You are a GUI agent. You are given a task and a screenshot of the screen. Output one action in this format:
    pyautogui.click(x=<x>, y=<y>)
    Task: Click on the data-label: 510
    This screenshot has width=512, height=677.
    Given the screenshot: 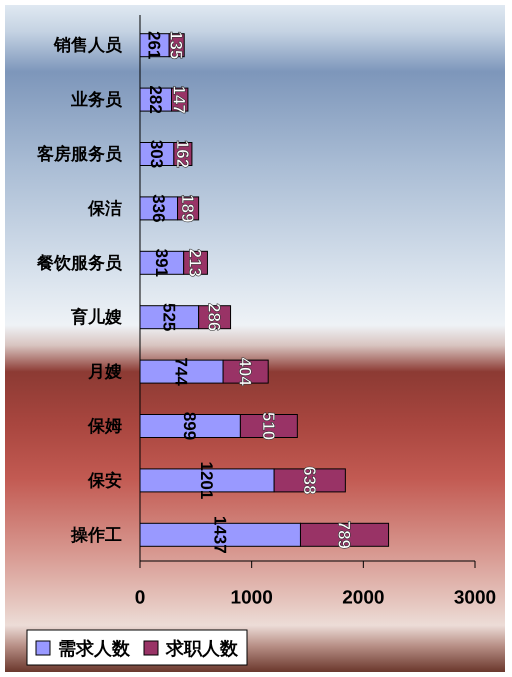 What is the action you would take?
    pyautogui.click(x=268, y=426)
    